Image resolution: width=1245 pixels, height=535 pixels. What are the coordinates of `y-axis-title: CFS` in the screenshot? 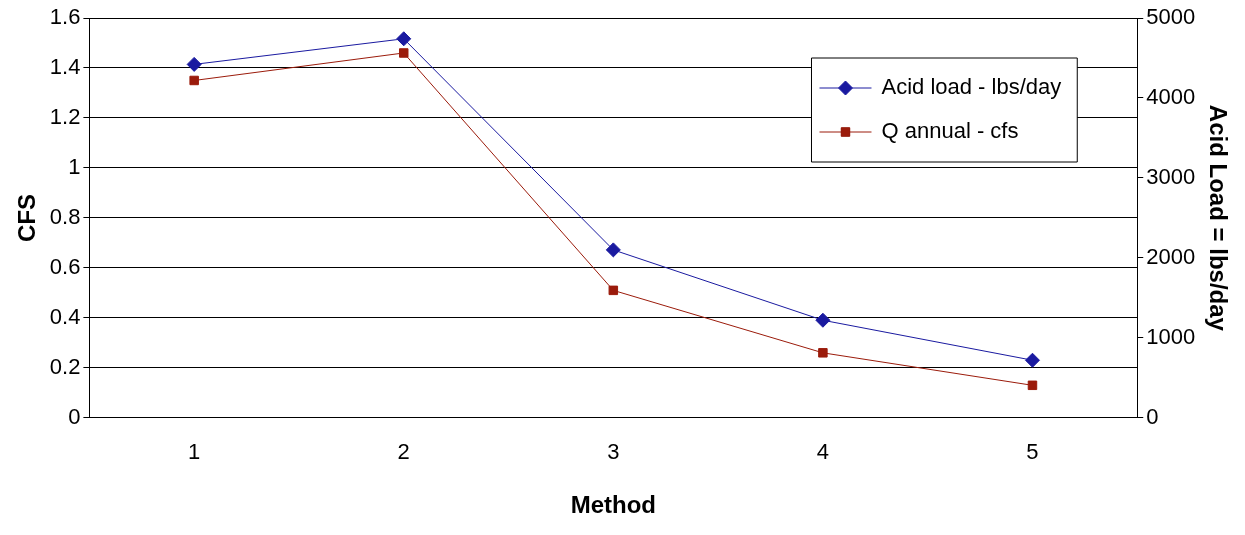 It's located at (27, 217).